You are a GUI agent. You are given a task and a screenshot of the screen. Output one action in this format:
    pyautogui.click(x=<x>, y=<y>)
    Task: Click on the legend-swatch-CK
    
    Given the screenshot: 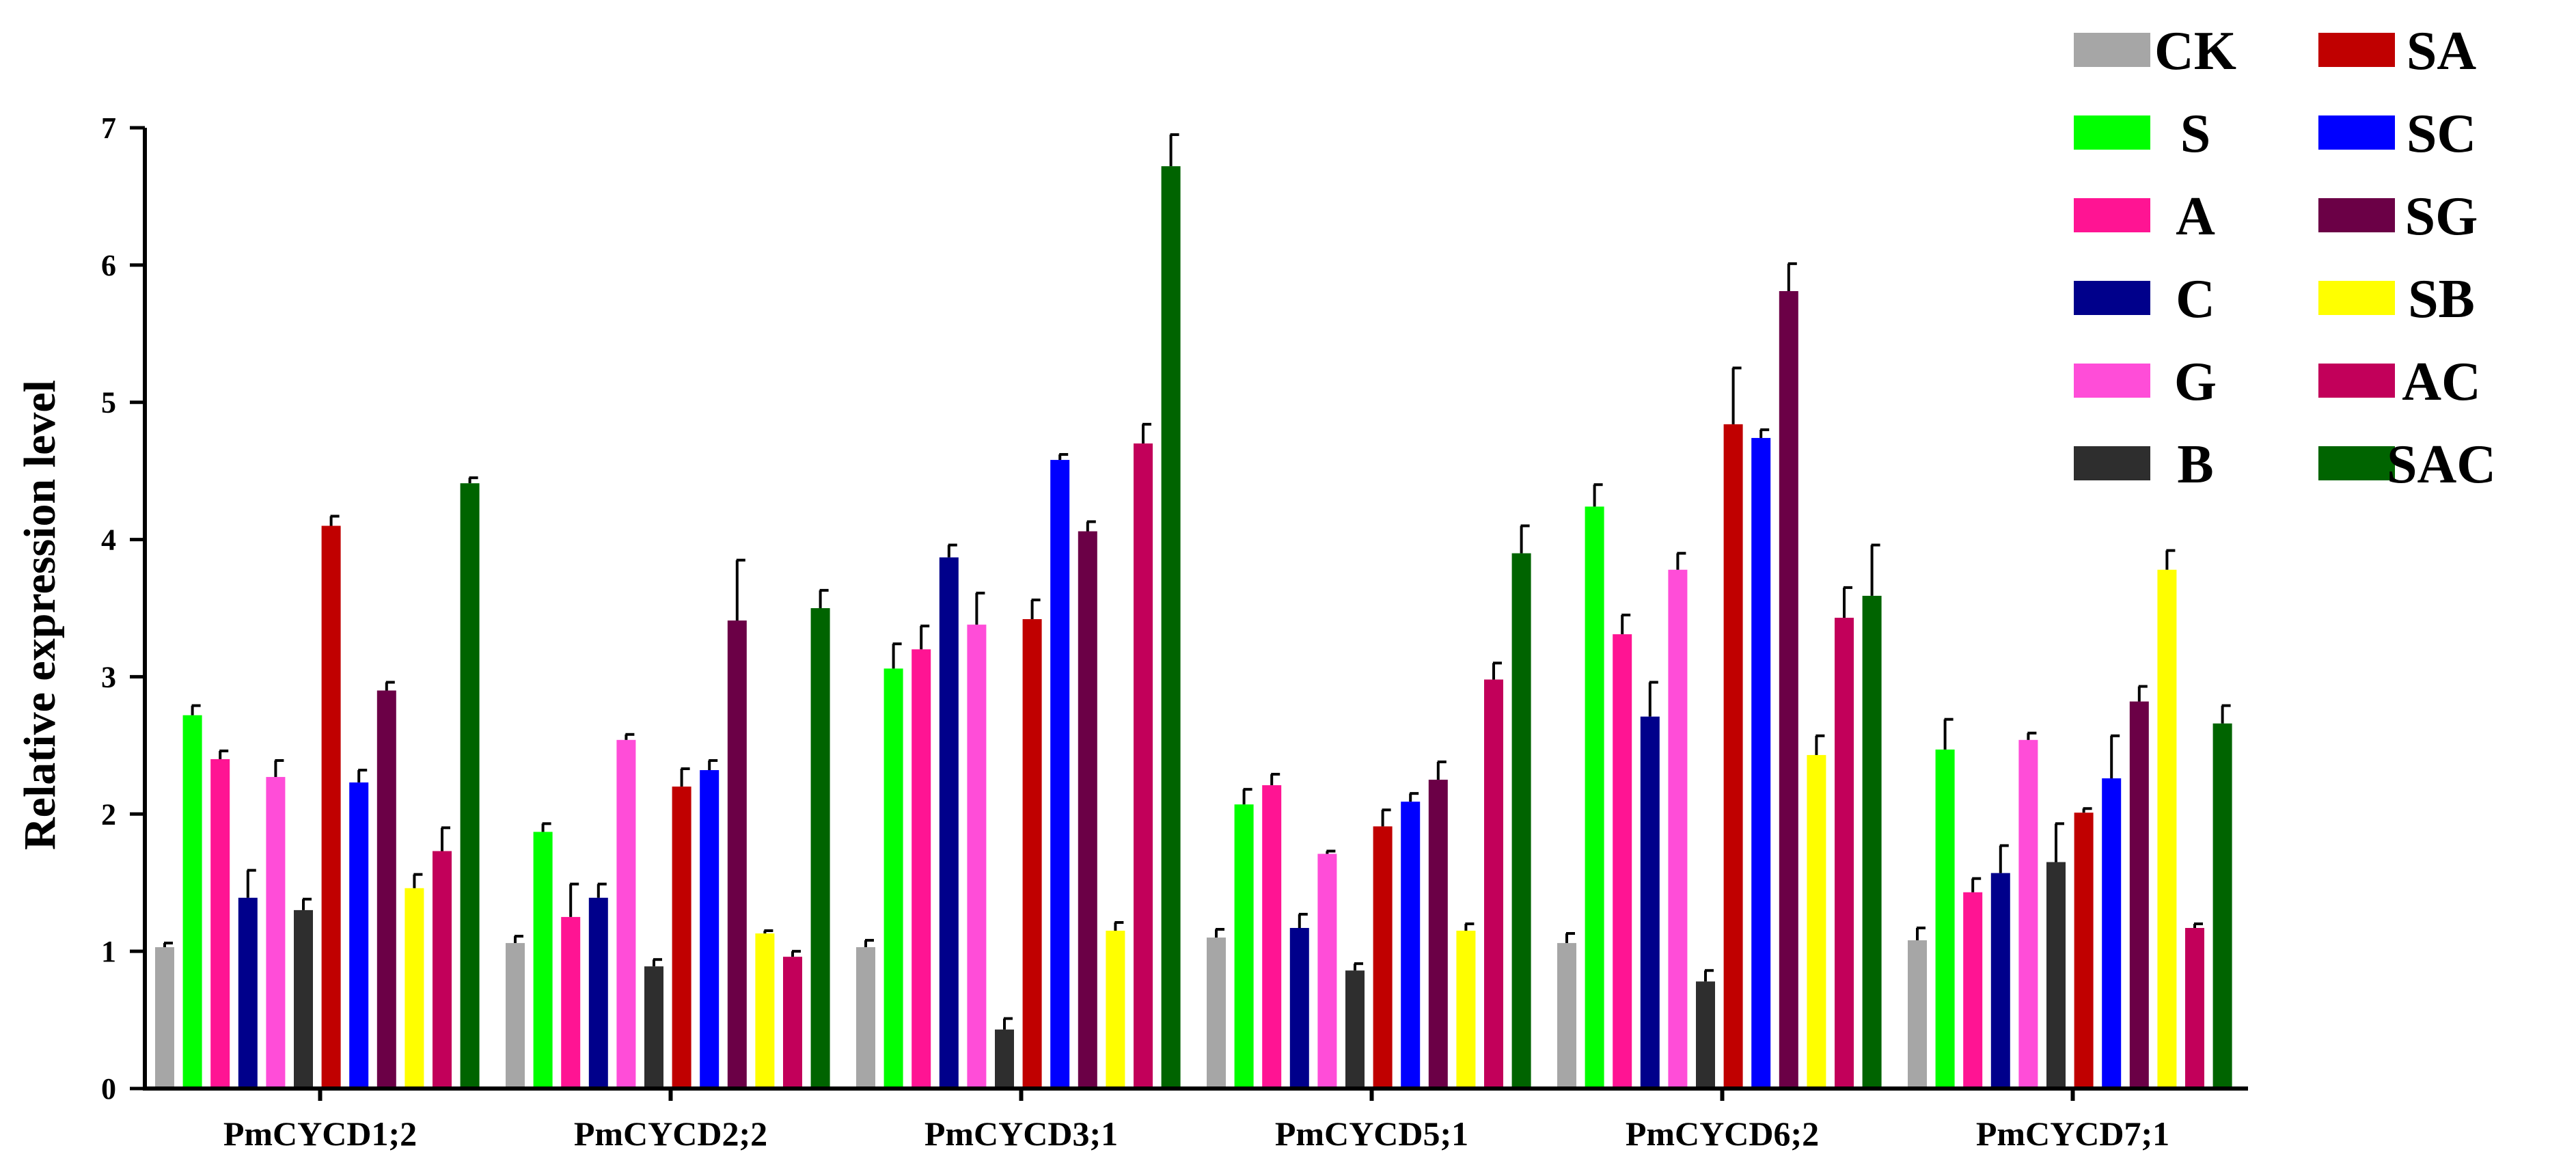 What is the action you would take?
    pyautogui.click(x=2112, y=50)
    